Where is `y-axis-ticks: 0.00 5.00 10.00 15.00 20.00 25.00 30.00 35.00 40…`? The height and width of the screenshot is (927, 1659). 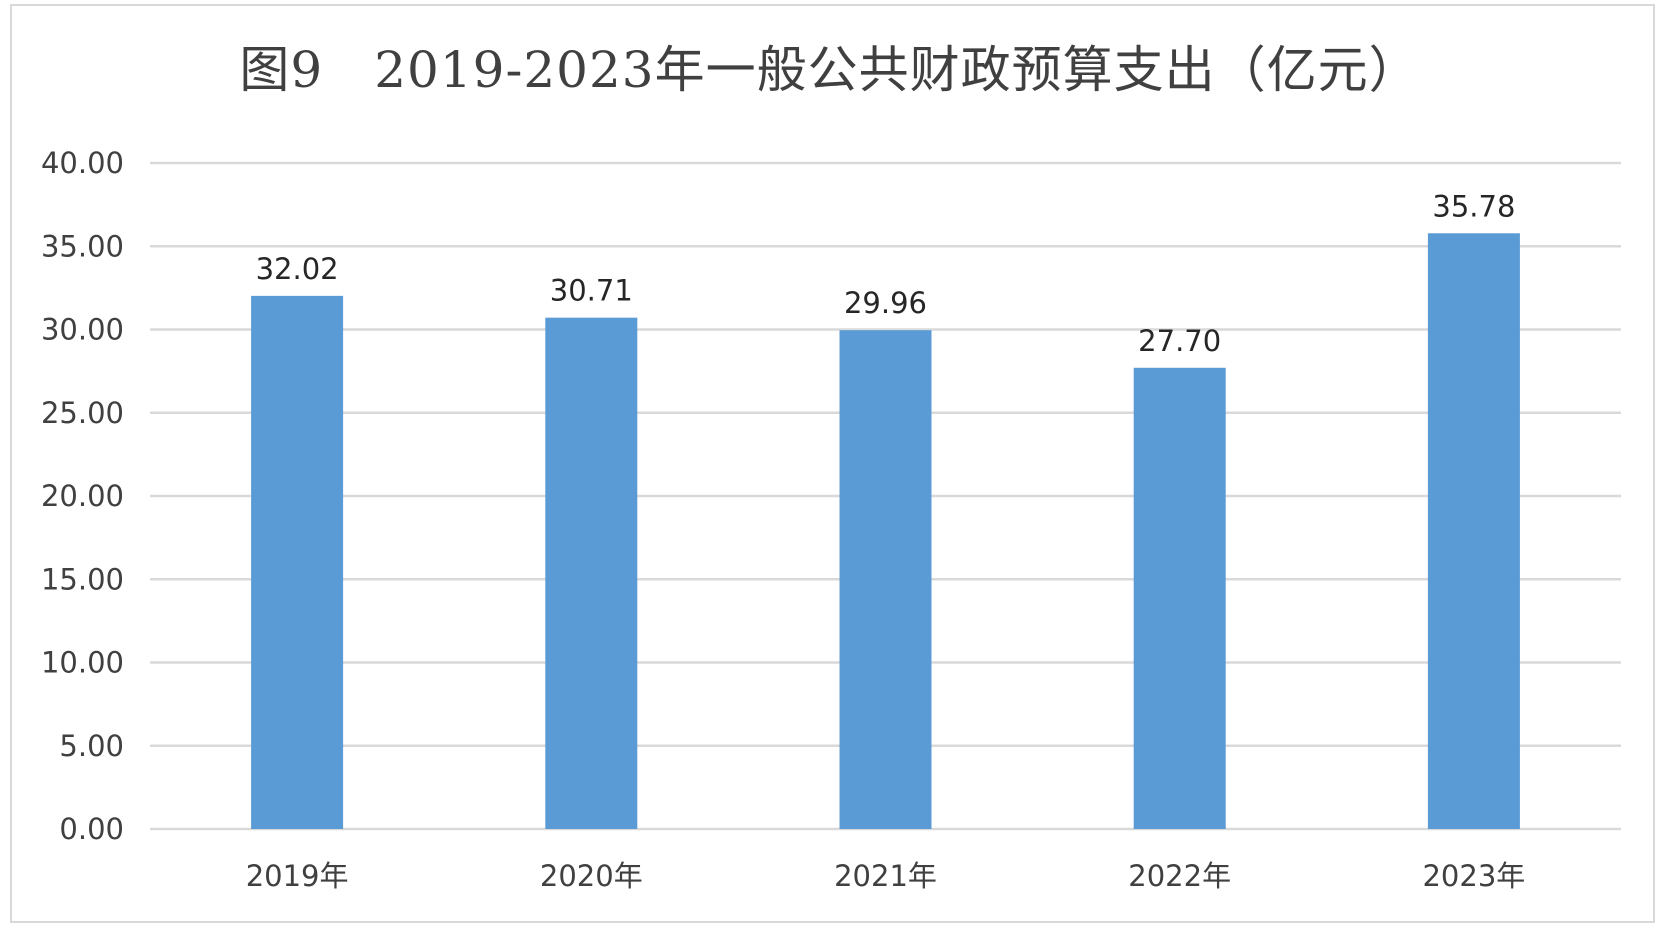
y-axis-ticks: 0.00 5.00 10.00 15.00 20.00 25.00 30.00 35.00 40… is located at coordinates (82, 496).